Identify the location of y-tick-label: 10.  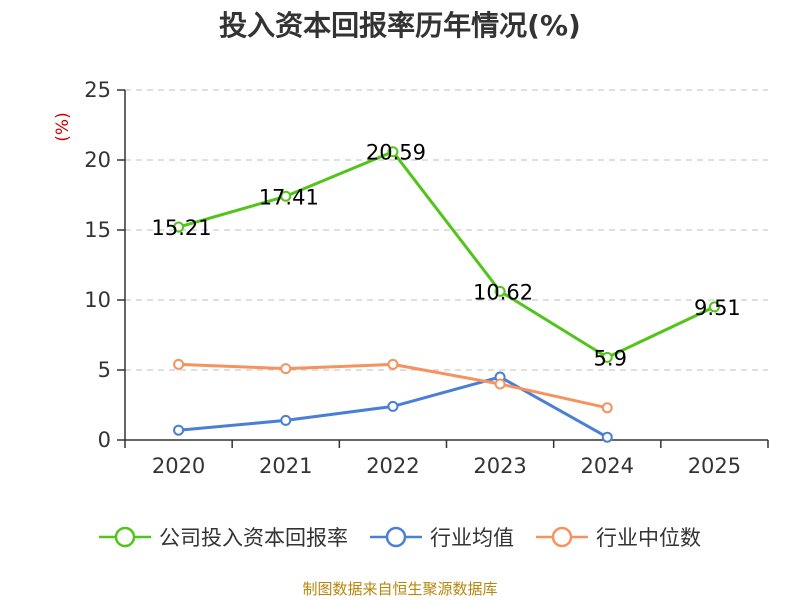
(97, 300).